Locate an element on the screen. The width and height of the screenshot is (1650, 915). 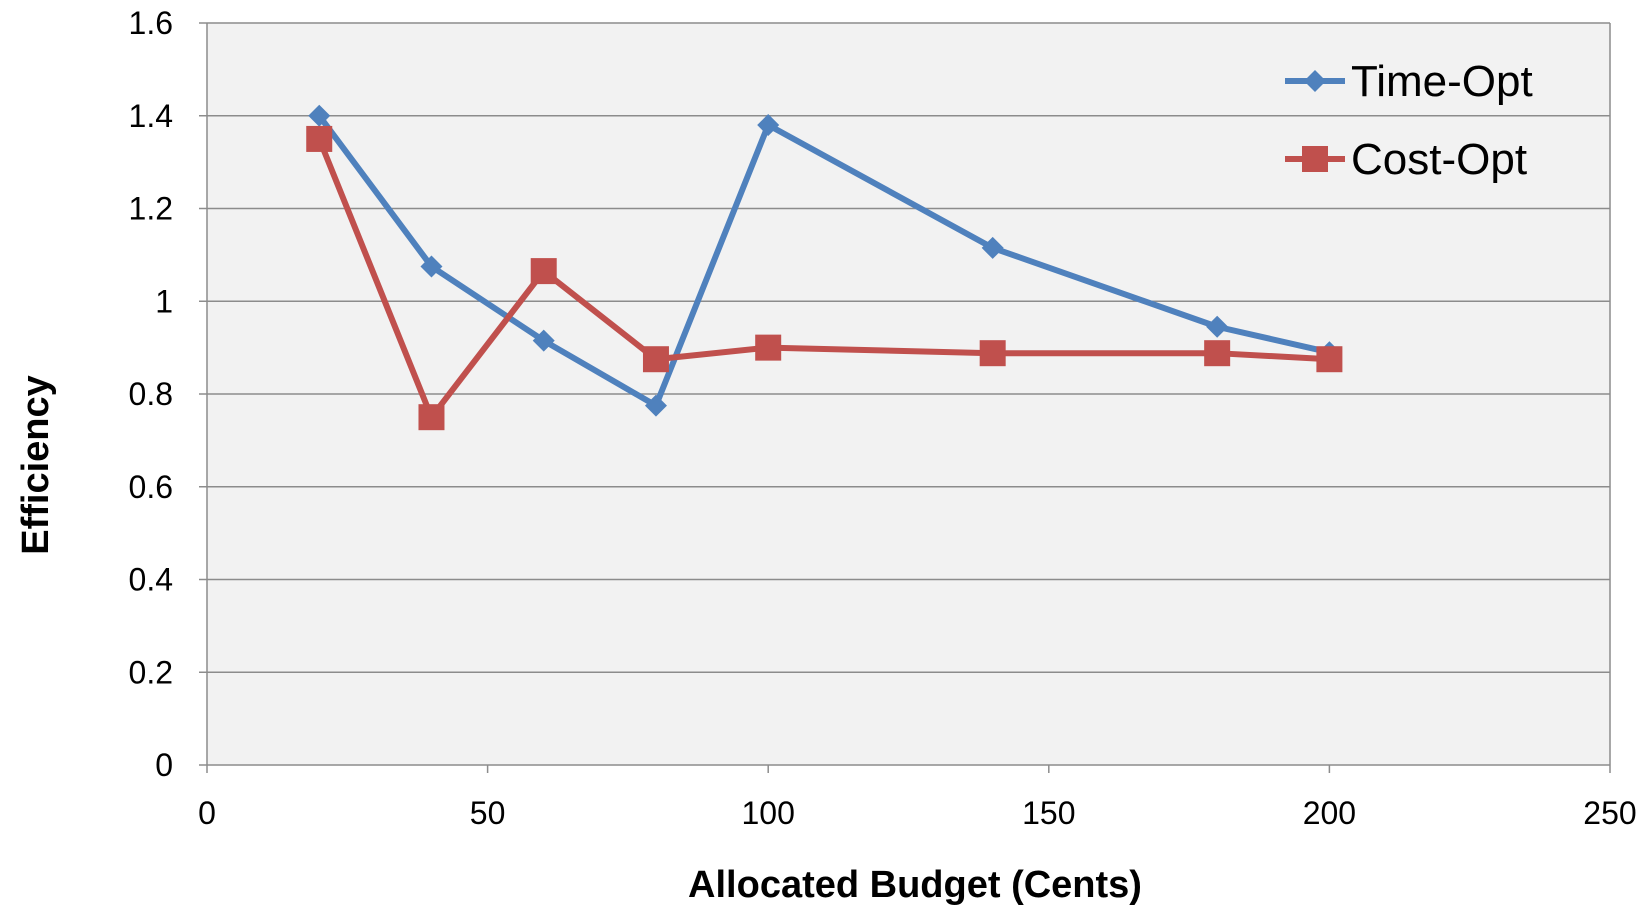
y-tick-label: 0.4 is located at coordinates (151, 580).